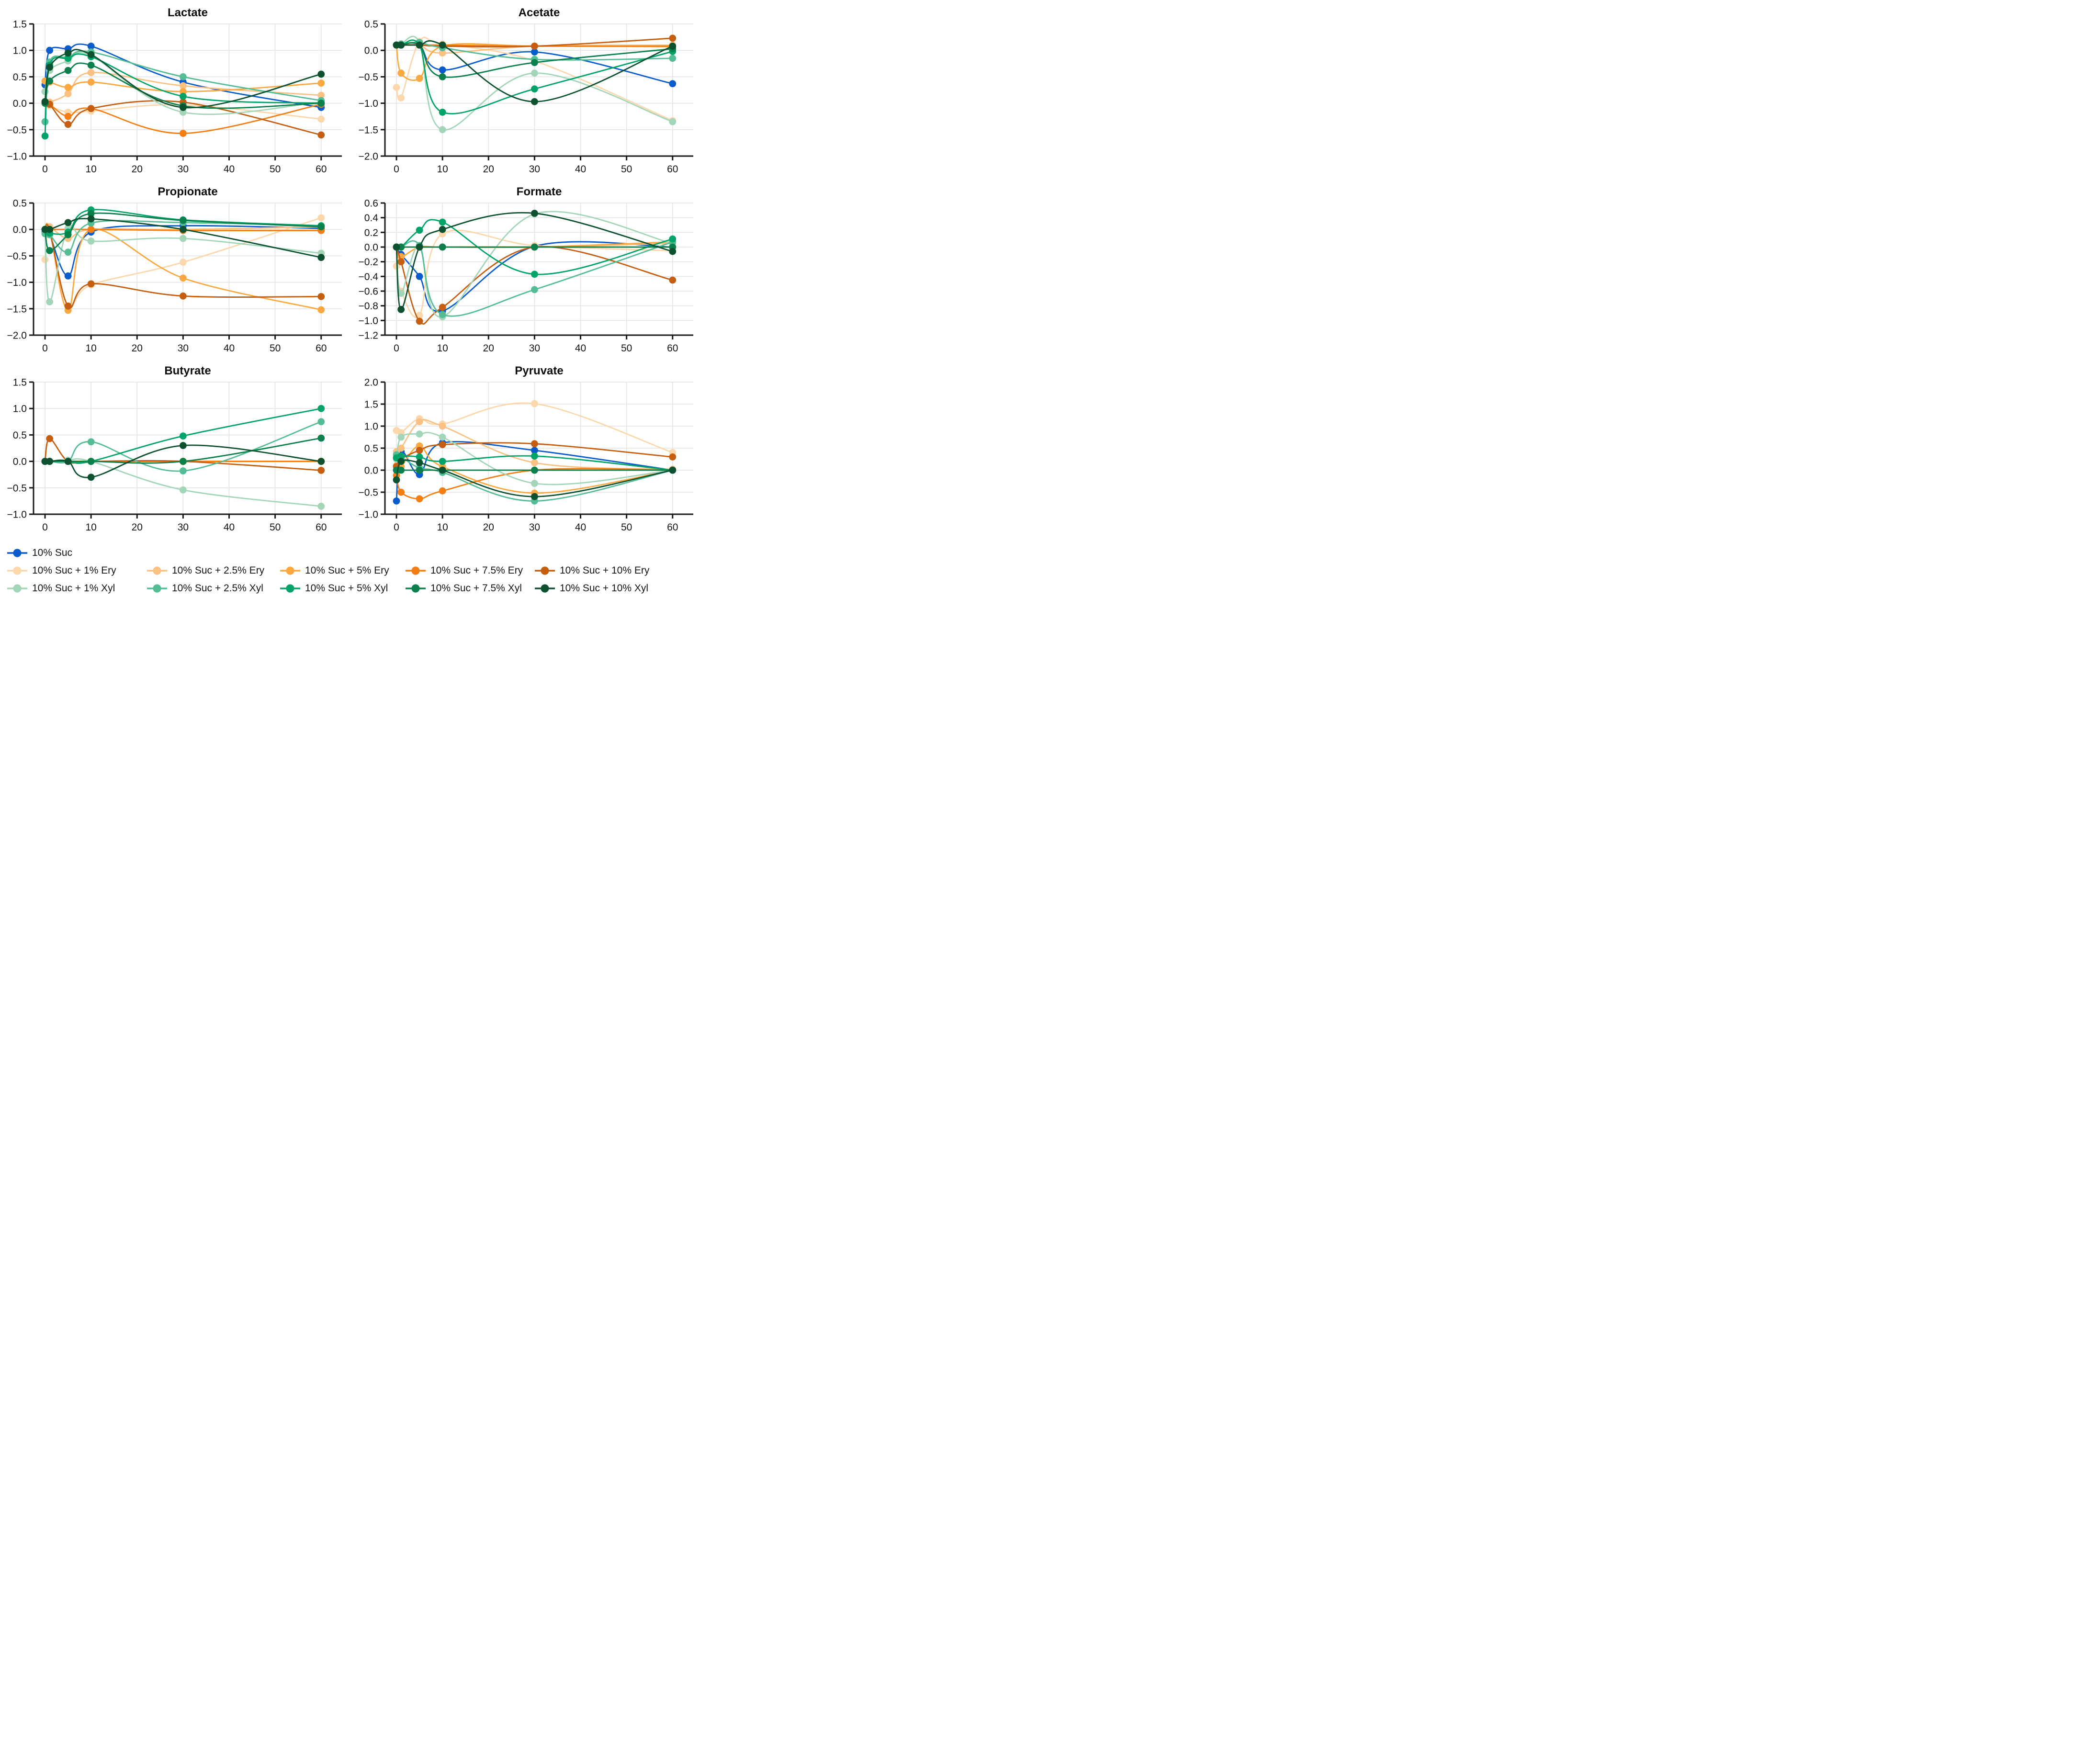 This screenshot has height=1738, width=2100. What do you see at coordinates (50, 438) in the screenshot?
I see `point-butyrate-ery10` at bounding box center [50, 438].